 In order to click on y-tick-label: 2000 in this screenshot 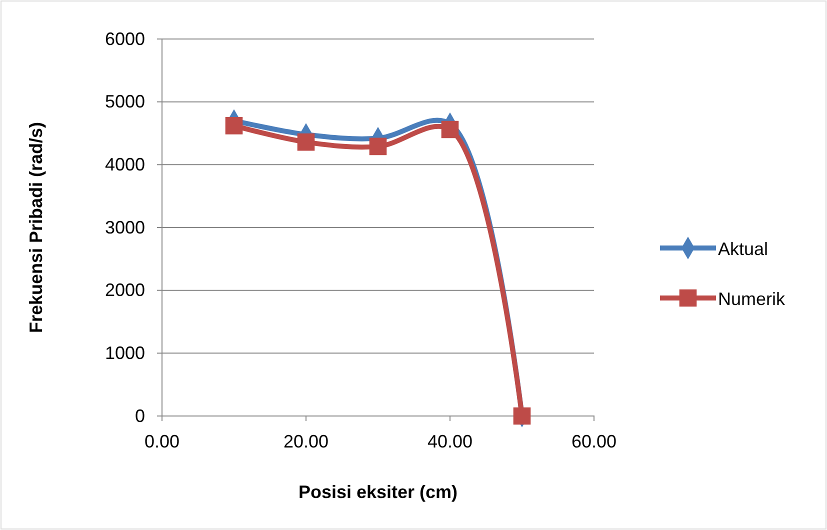, I will do `click(124, 290)`.